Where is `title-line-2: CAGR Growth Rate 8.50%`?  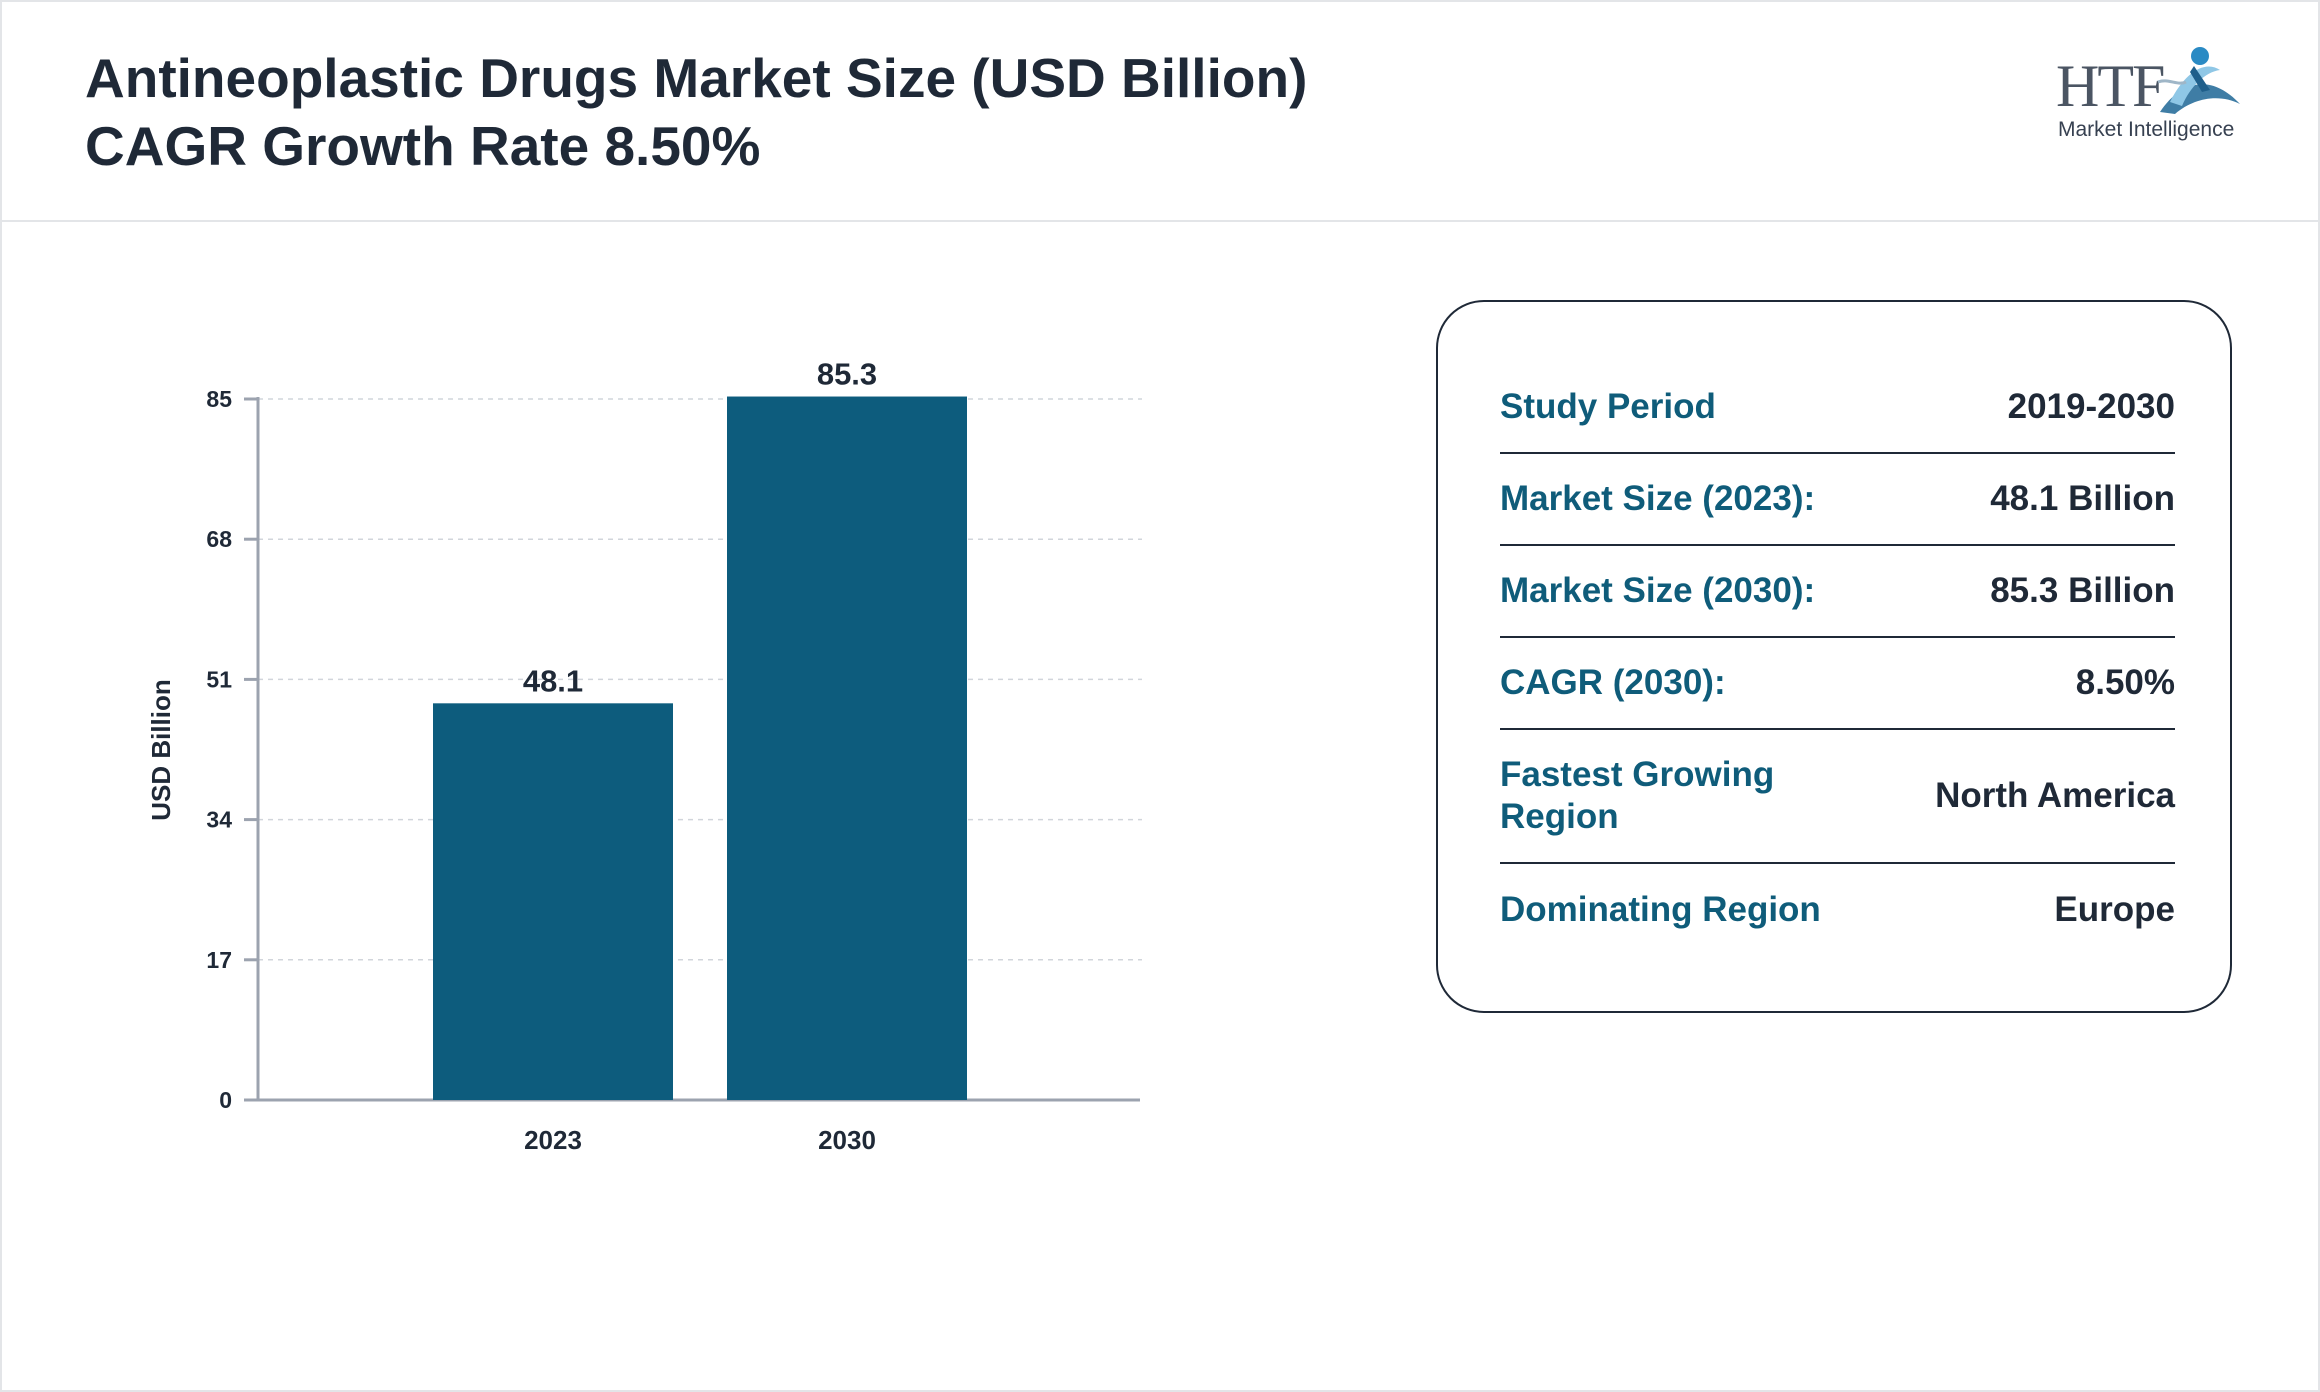 title-line-2: CAGR Growth Rate 8.50% is located at coordinates (423, 146).